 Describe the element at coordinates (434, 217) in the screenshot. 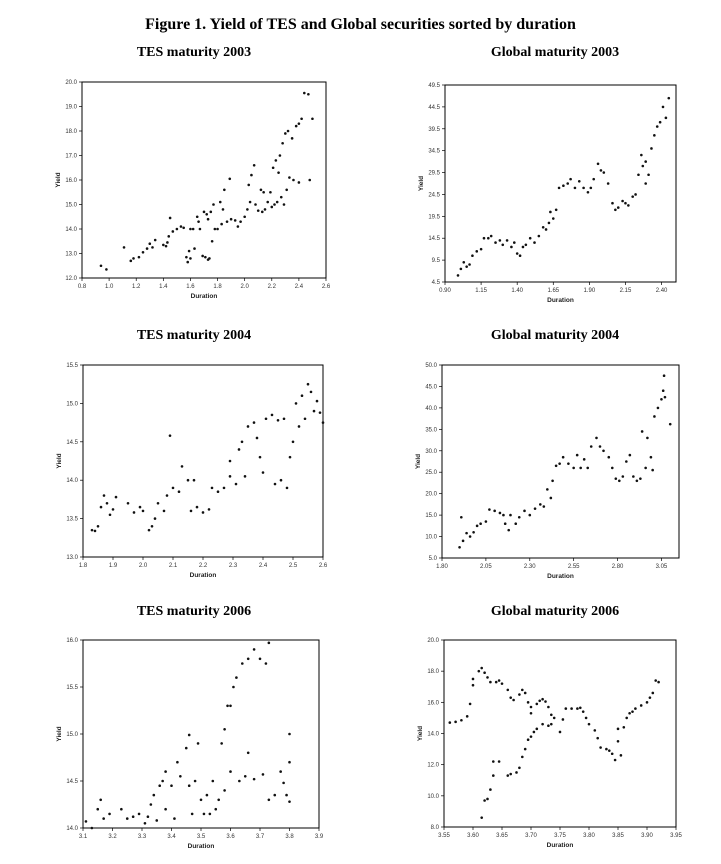

I see `y-tick-label: 19.5` at that location.